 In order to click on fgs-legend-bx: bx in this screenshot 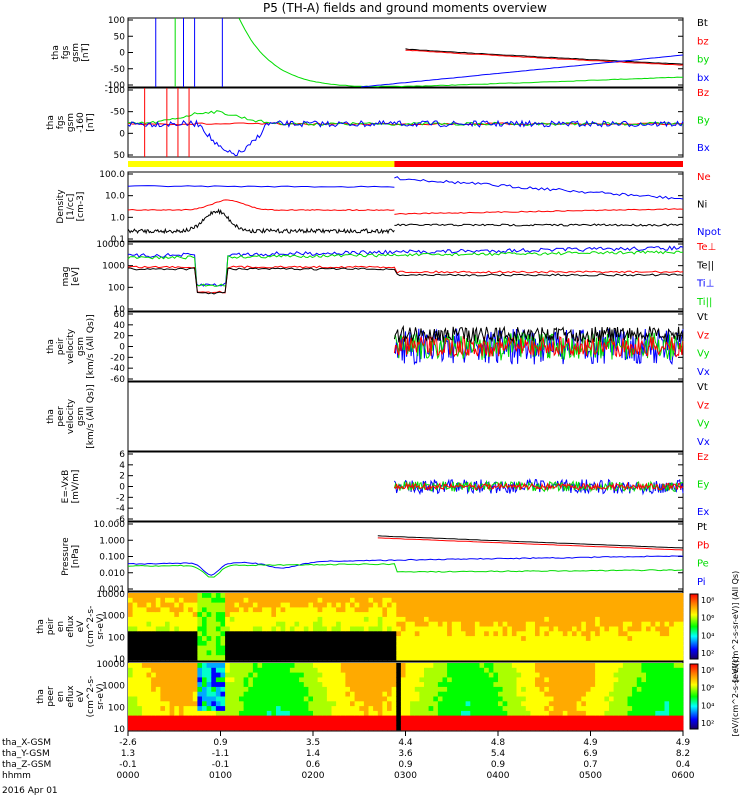, I will do `click(703, 78)`.